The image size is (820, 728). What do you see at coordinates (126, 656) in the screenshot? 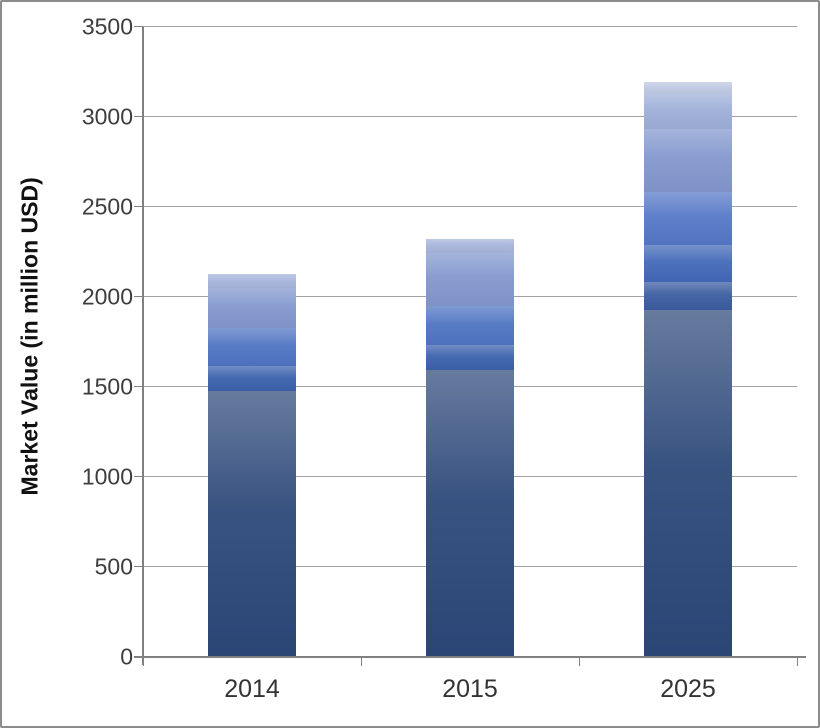
I see `y-tick-label-0: 0` at bounding box center [126, 656].